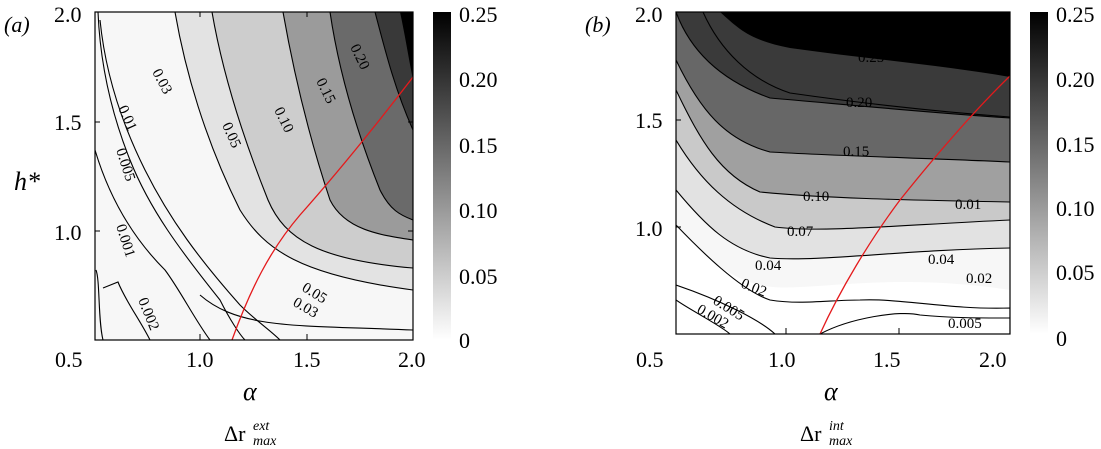 The height and width of the screenshot is (449, 1101). I want to click on panel-b-colorbar, so click(1039, 173).